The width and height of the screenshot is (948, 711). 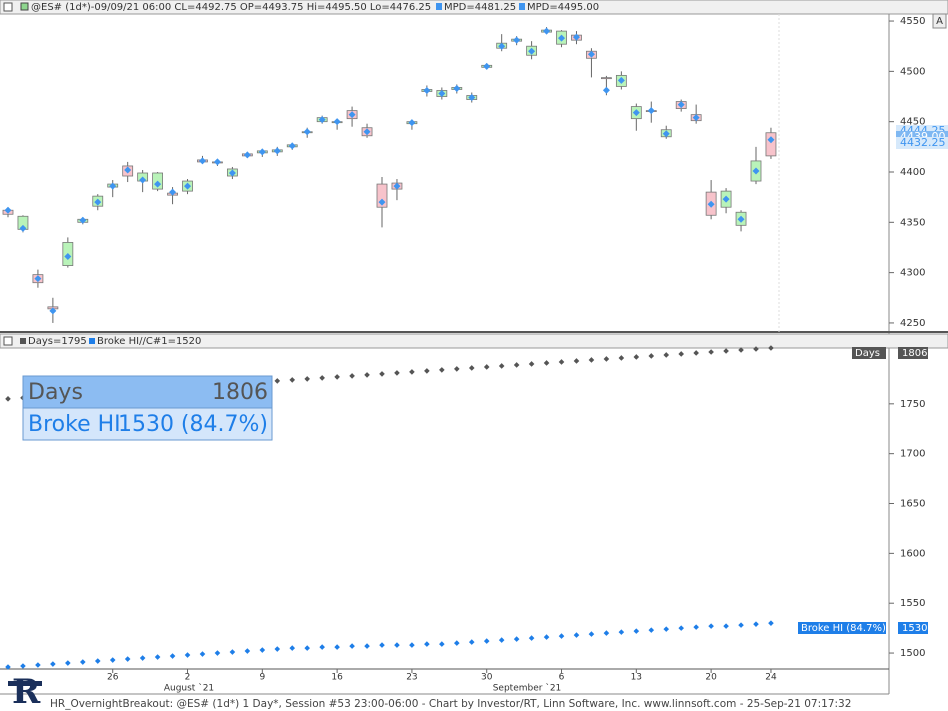 I want to click on x-tick-label: 23, so click(x=411, y=678).